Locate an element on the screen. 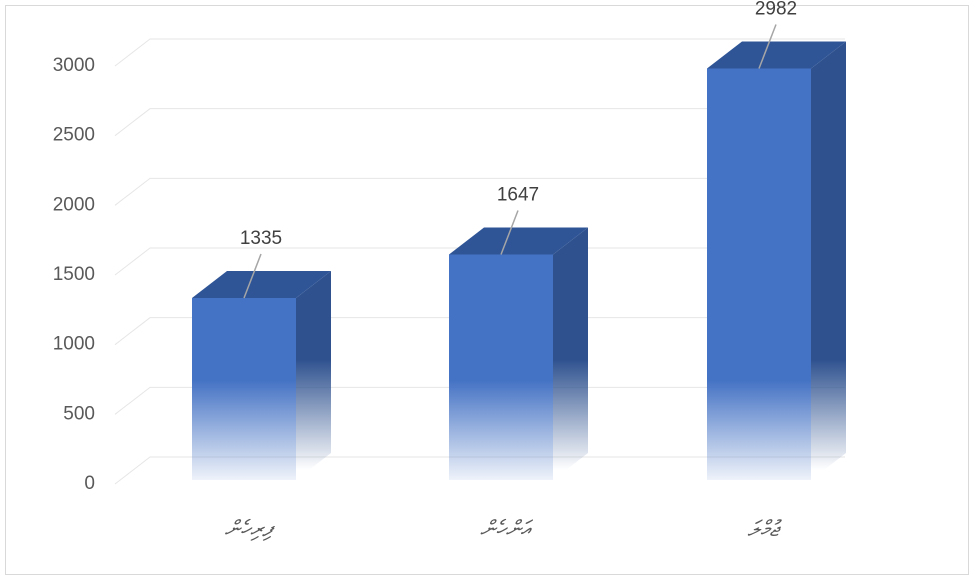 The height and width of the screenshot is (580, 975). y-tick-label: 0 is located at coordinates (89, 483).